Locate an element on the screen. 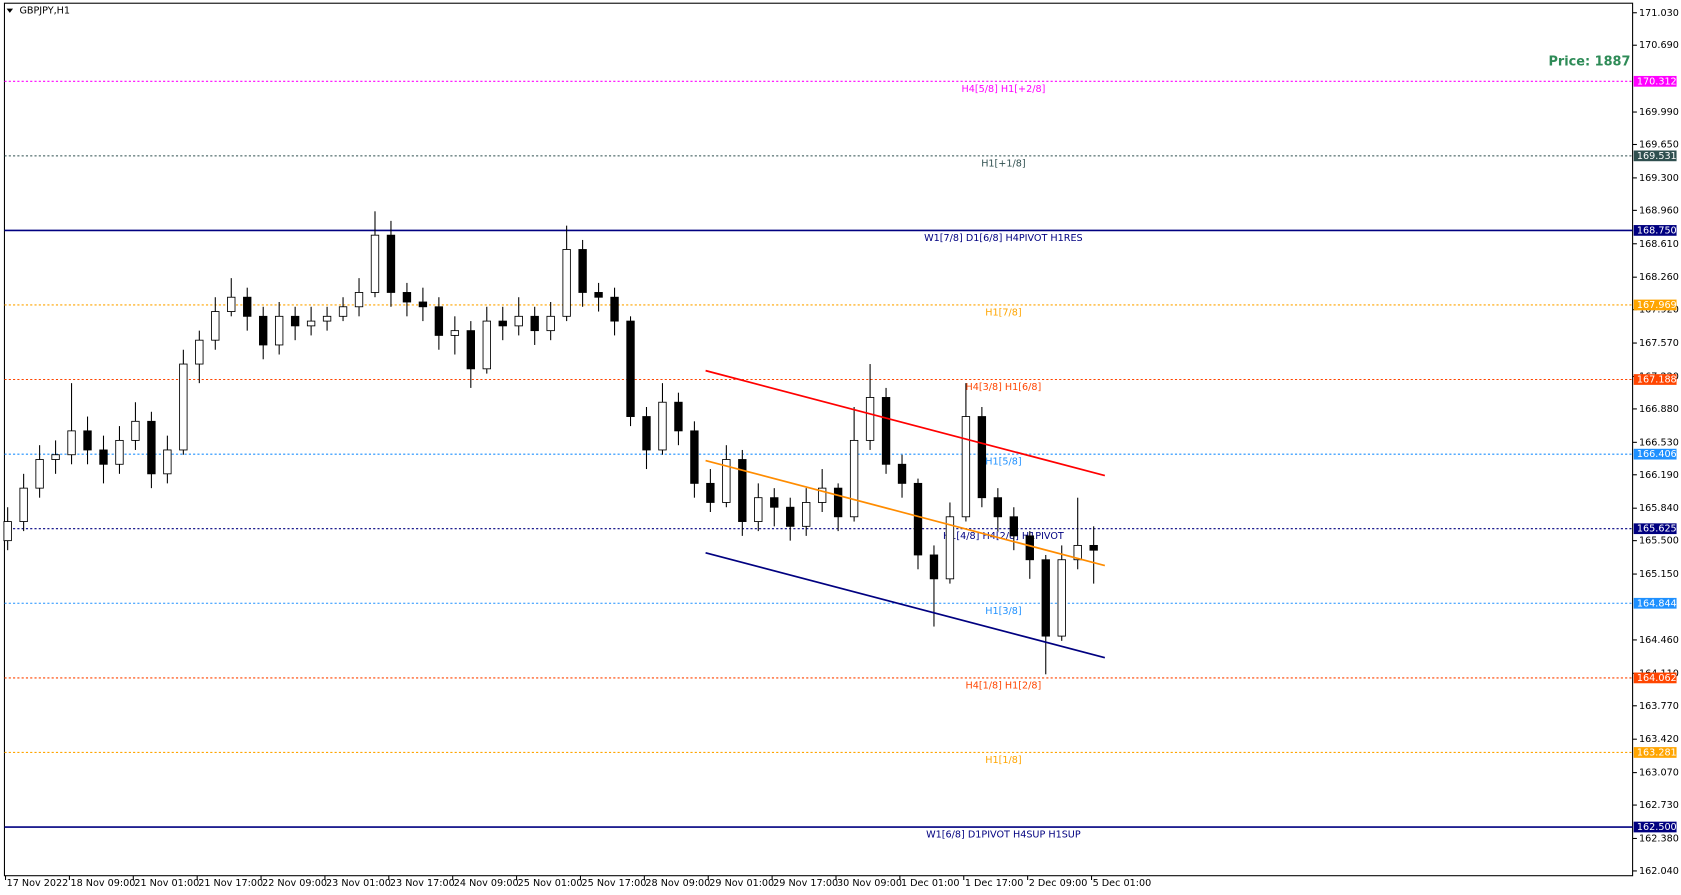  level-label: H1[4/8] H4[2/8] H1PIVOT is located at coordinates (1003, 536).